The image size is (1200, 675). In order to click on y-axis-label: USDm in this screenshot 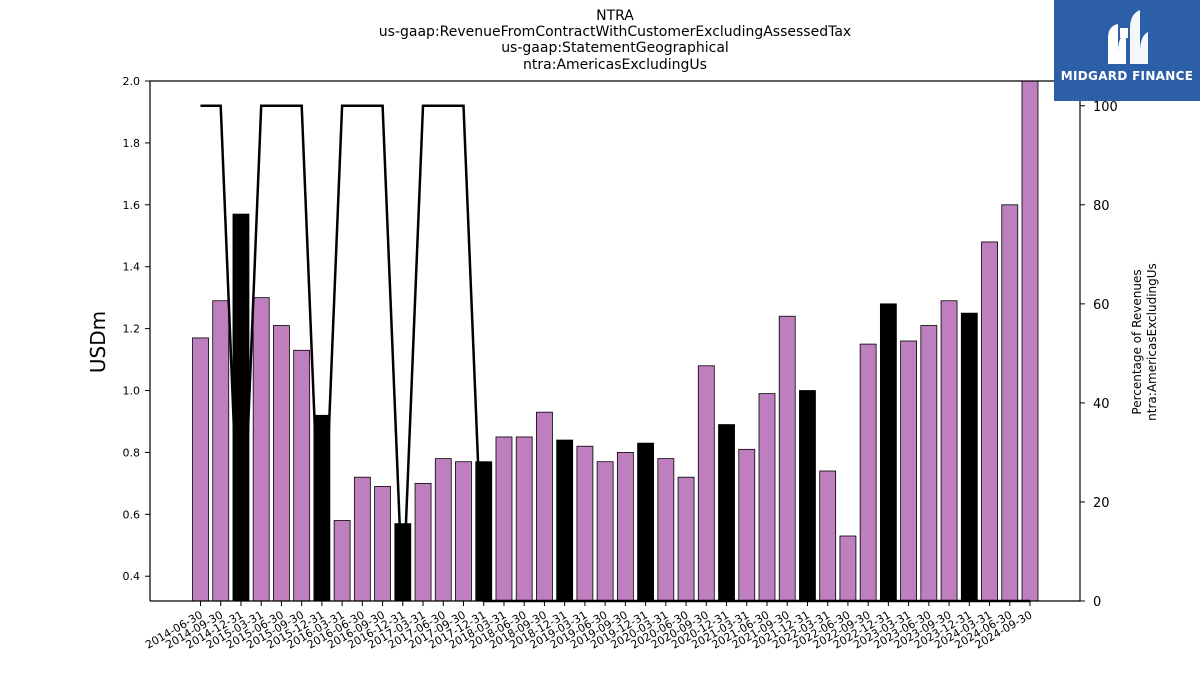, I will do `click(98, 342)`.